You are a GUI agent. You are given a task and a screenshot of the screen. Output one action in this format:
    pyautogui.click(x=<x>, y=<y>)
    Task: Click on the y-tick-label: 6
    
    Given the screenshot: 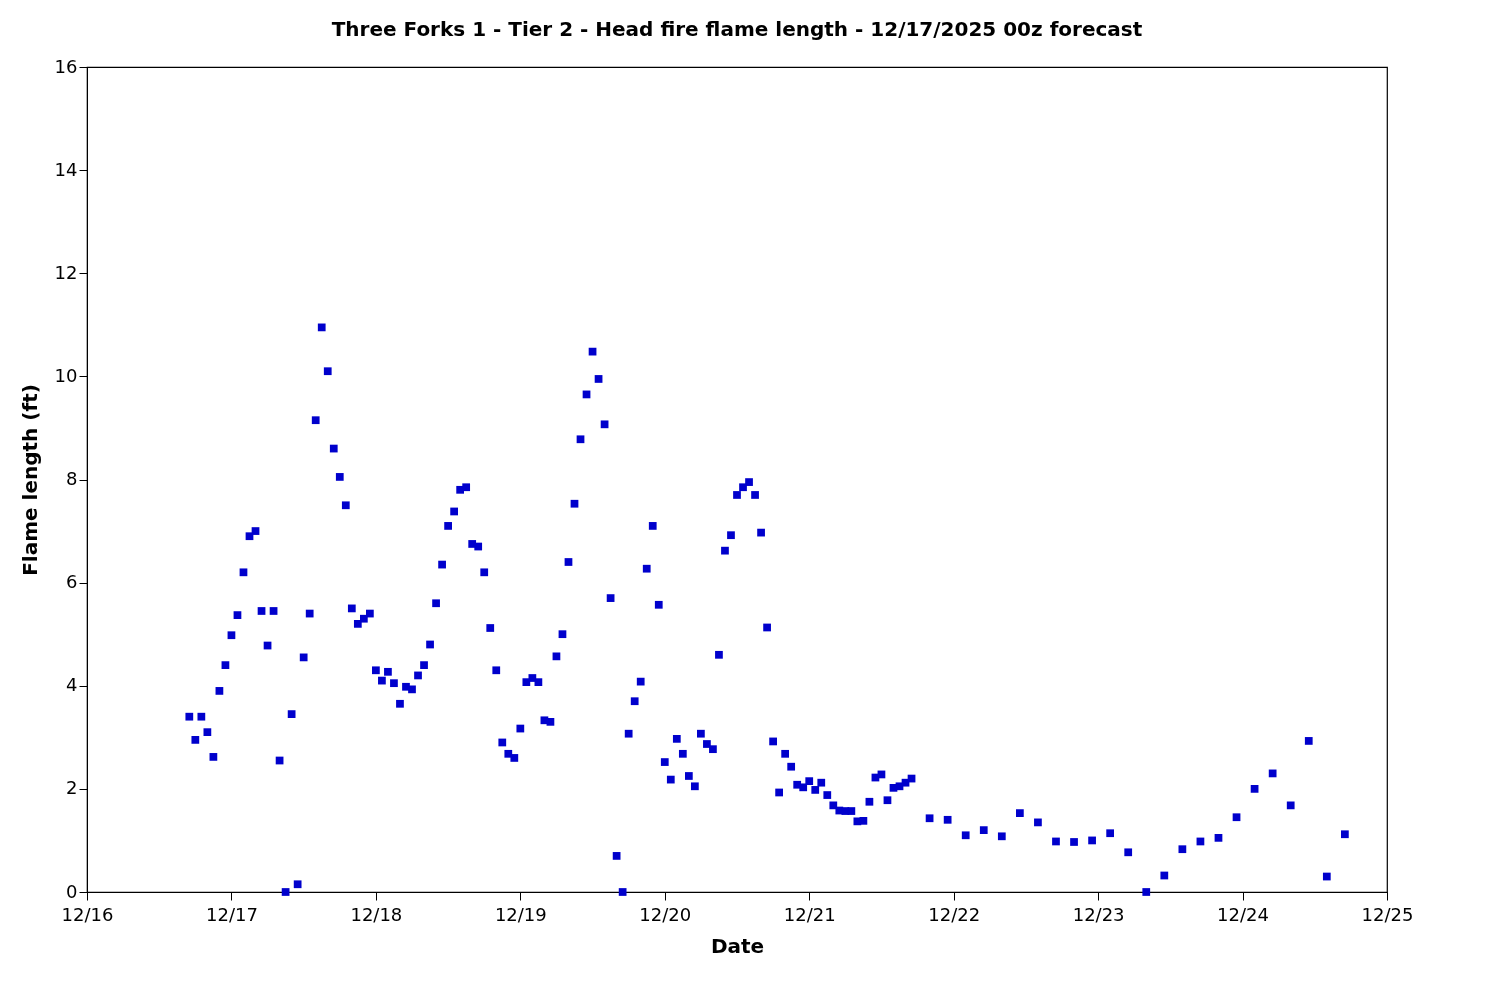 What is the action you would take?
    pyautogui.click(x=72, y=582)
    